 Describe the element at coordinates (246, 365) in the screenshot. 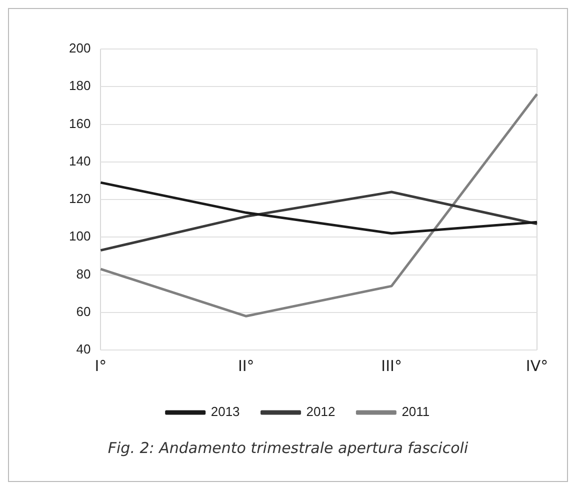

I see `x-tick-label: II°` at that location.